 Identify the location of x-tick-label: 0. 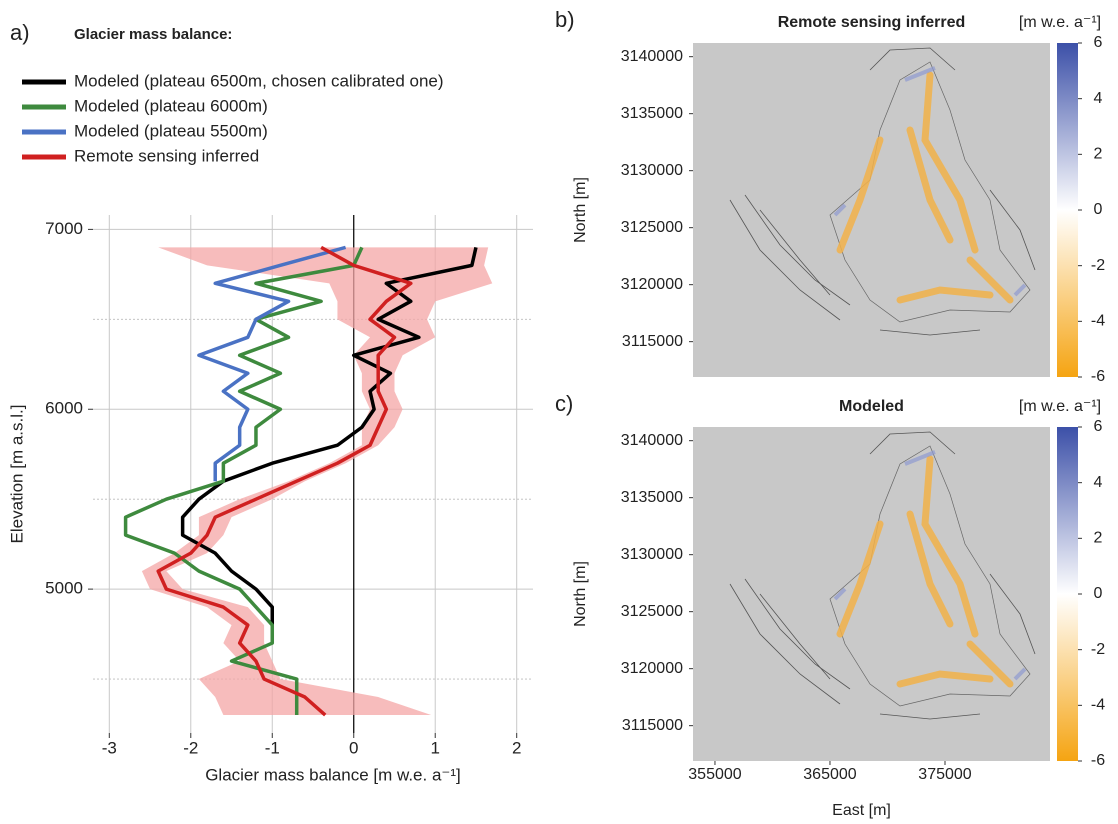
(353, 747).